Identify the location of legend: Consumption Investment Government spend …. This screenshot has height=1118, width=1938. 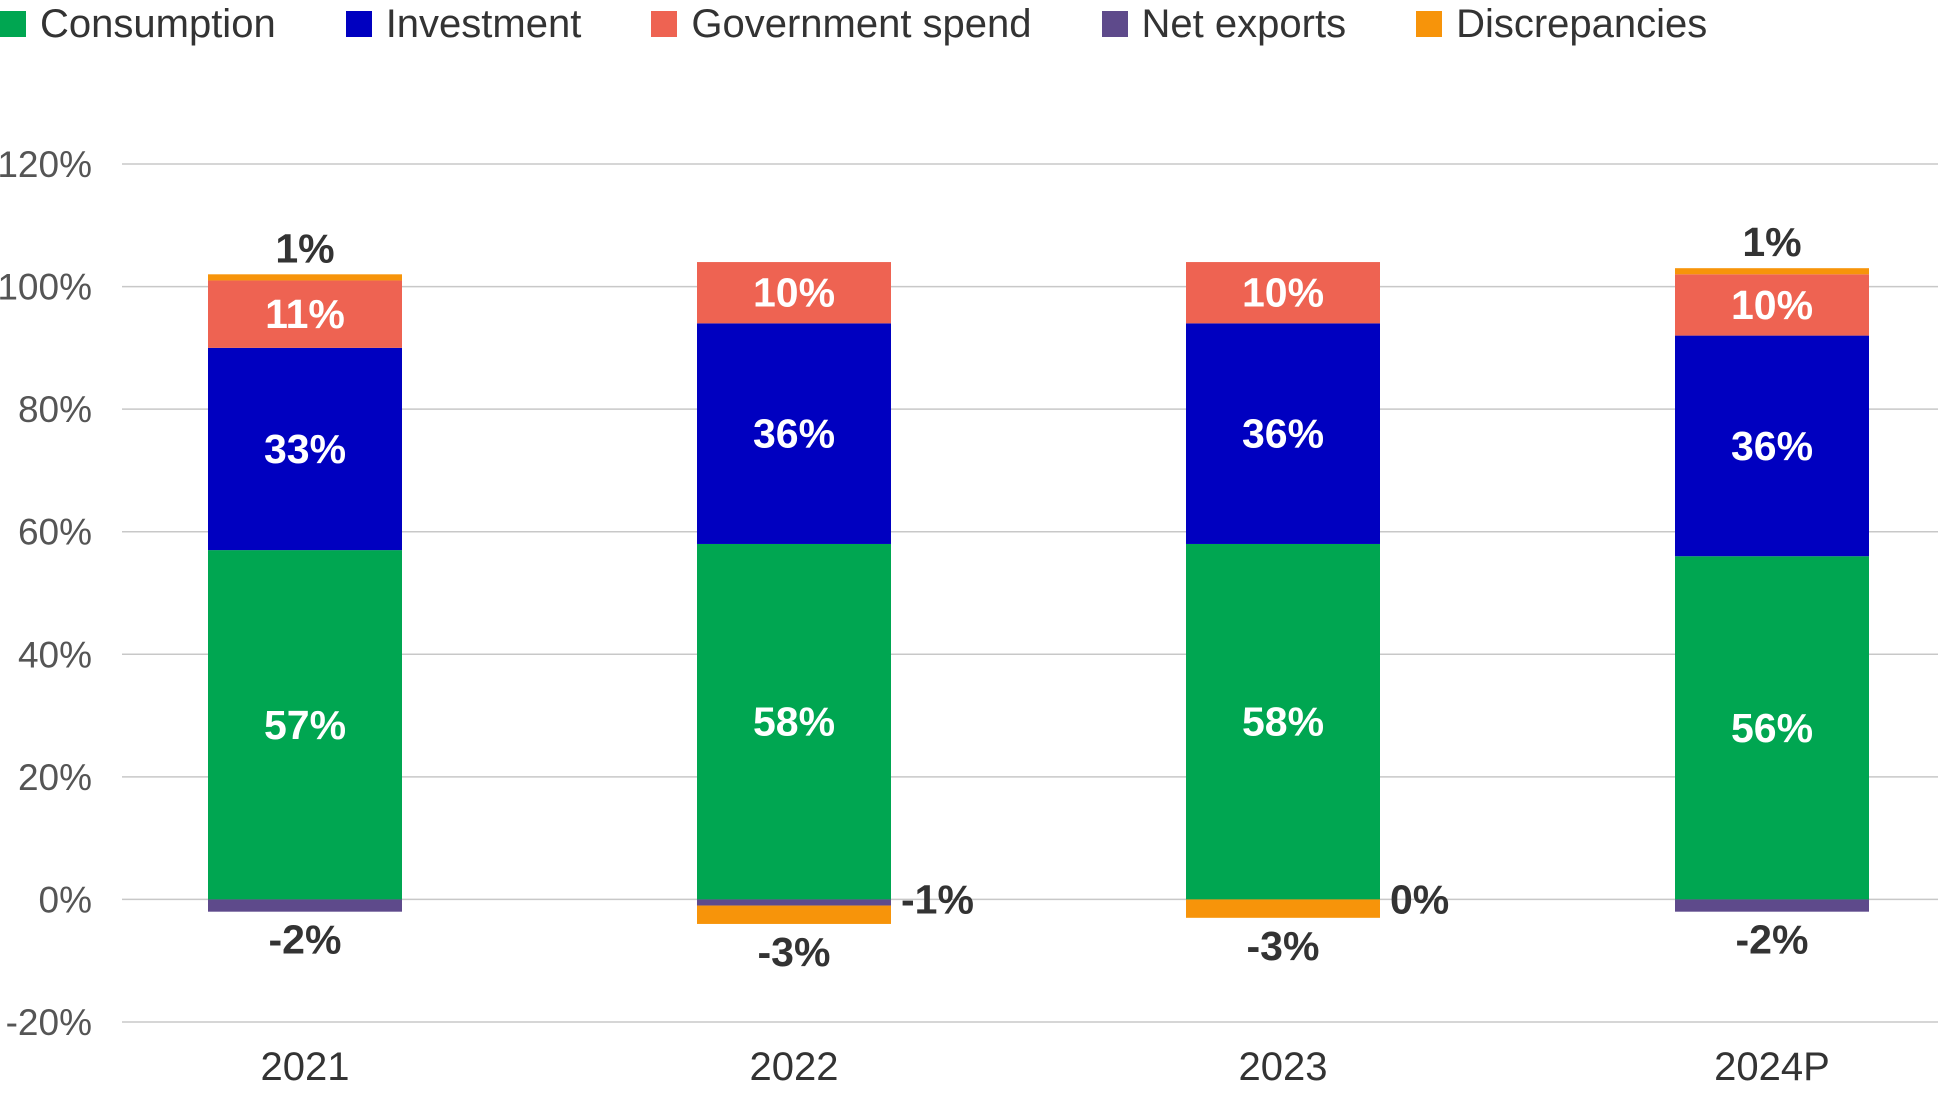
(888, 24).